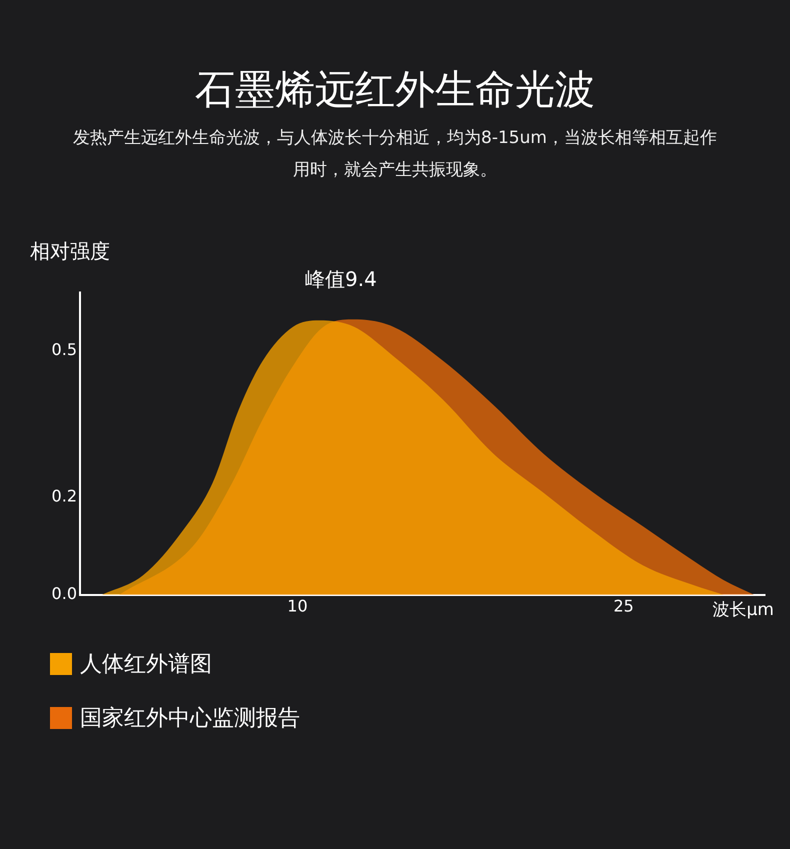 Image resolution: width=790 pixels, height=849 pixels. What do you see at coordinates (743, 610) in the screenshot?
I see `x-axis-title: 波长μm` at bounding box center [743, 610].